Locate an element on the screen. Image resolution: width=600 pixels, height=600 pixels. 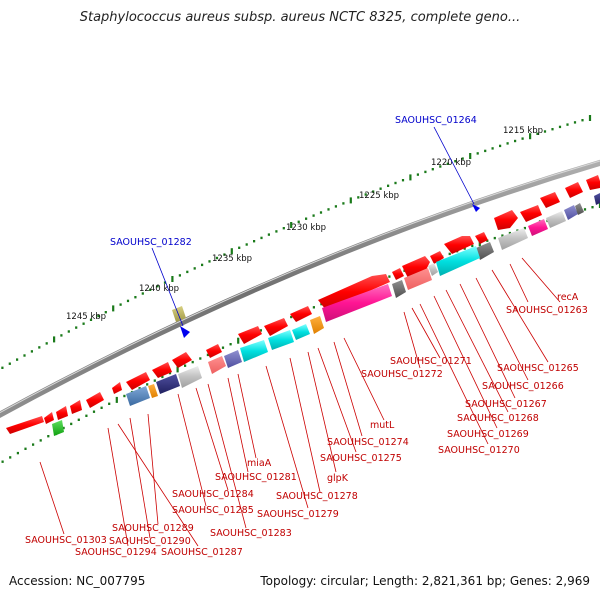
gene-label: SAOUHSC_01290 is located at coordinates (150, 541).